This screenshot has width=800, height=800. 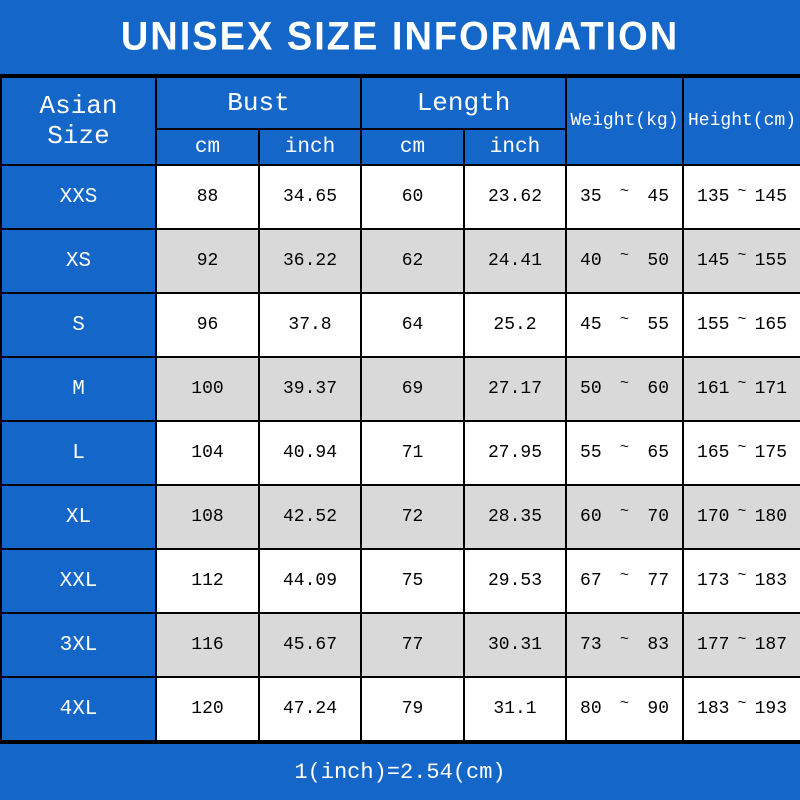 What do you see at coordinates (400, 517) in the screenshot?
I see `table-row: XL 108 42.52 72 28.35 60 ~ 70 170 ~ 180` at bounding box center [400, 517].